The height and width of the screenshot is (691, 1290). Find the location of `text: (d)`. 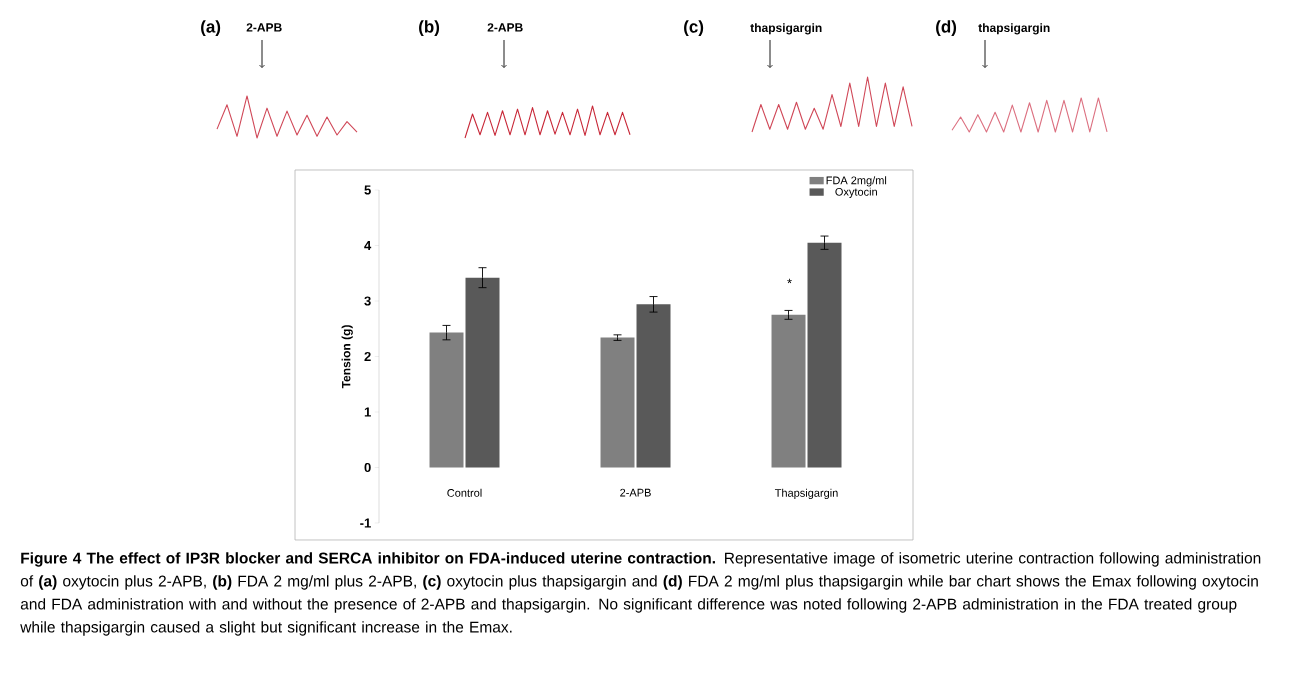

text: (d) is located at coordinates (946, 28).